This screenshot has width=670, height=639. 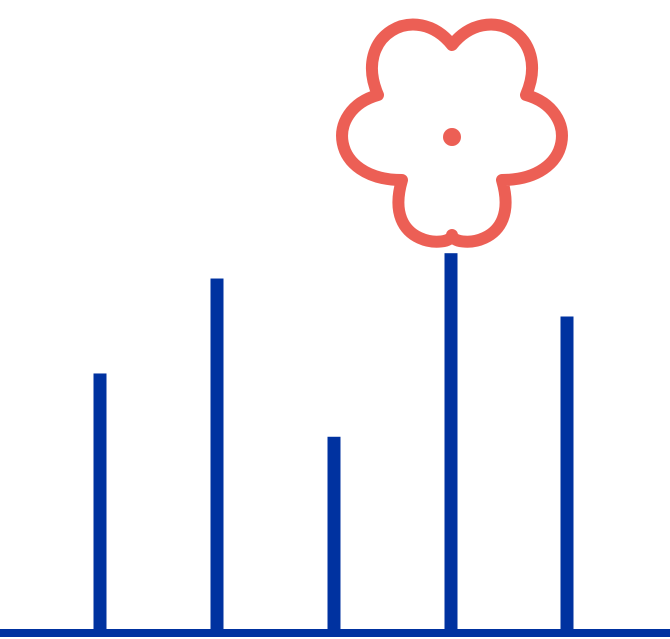 I want to click on flower-icon, so click(x=452, y=133).